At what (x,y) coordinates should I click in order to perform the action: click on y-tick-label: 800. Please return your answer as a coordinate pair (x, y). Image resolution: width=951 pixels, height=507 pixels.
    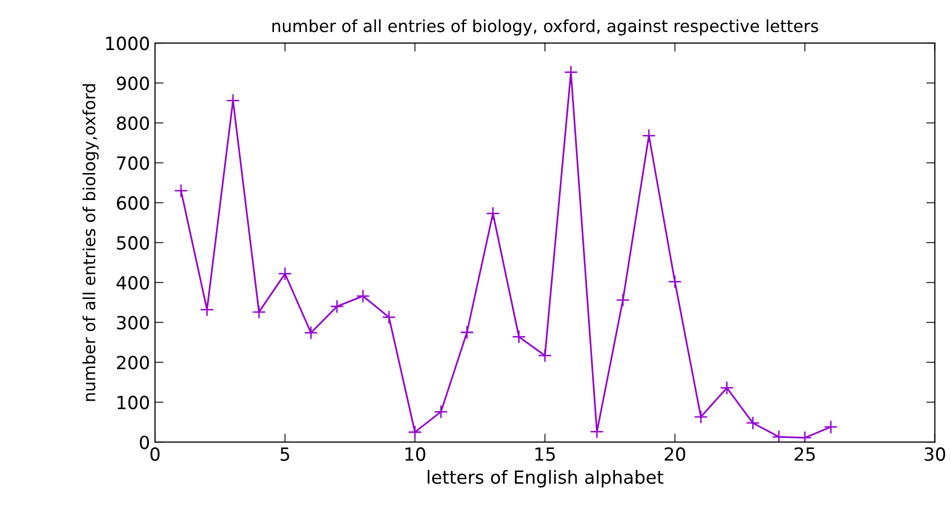
    Looking at the image, I should click on (132, 123).